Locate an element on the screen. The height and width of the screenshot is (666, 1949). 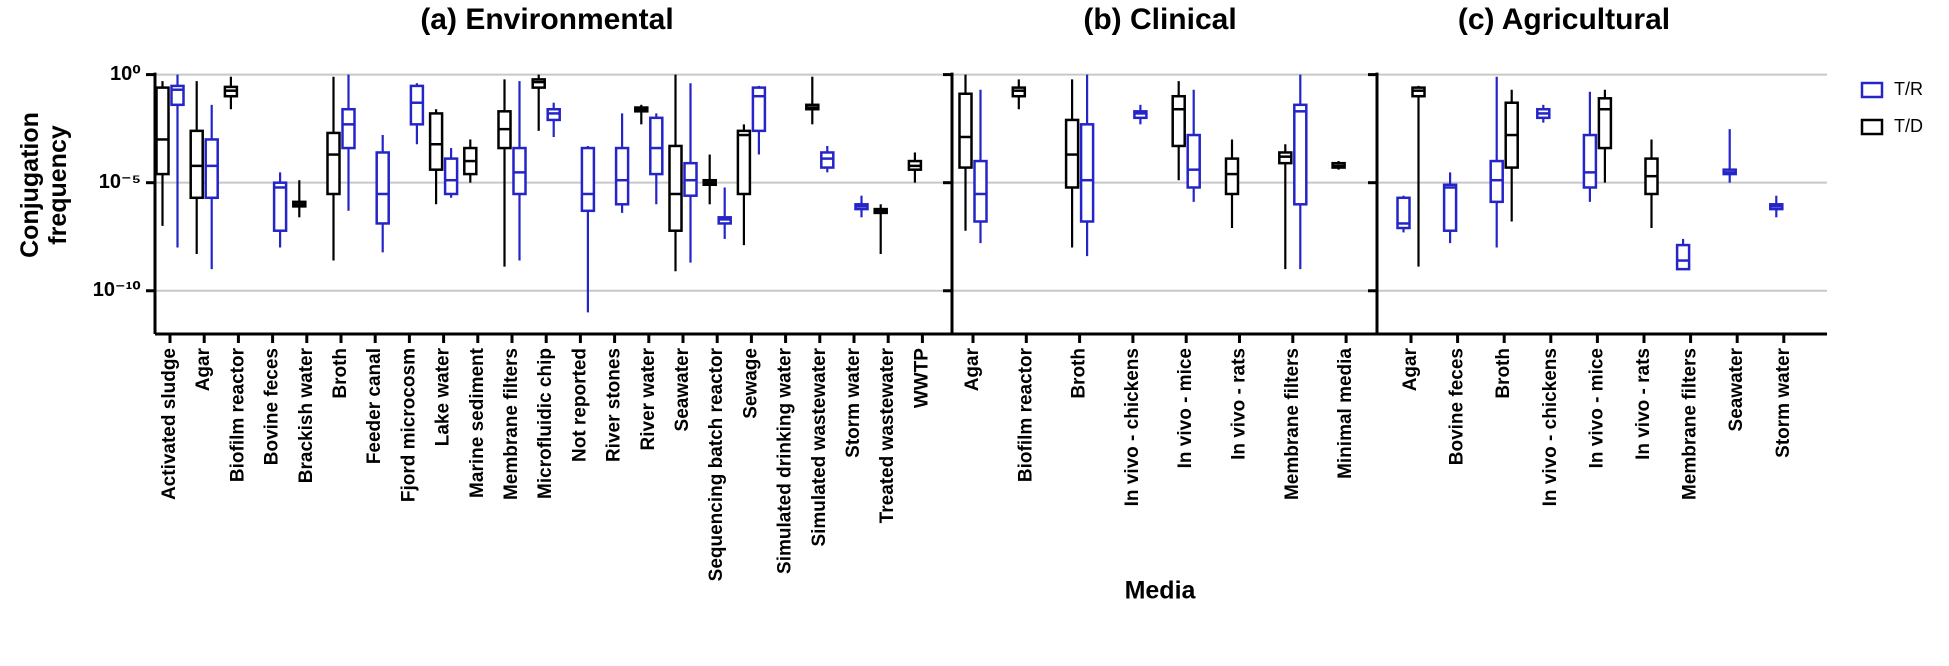
x-tick-label: Not reported is located at coordinates (579, 405).